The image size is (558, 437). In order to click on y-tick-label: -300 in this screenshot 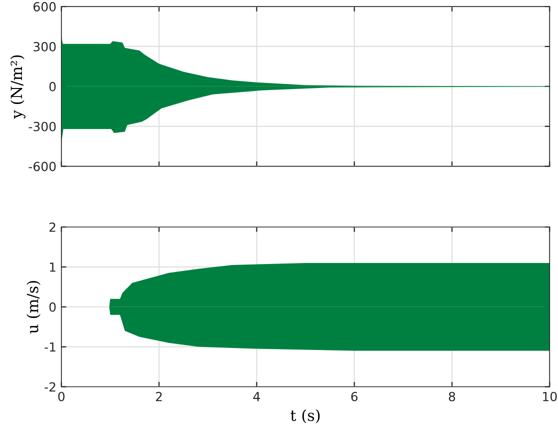, I will do `click(42, 127)`.